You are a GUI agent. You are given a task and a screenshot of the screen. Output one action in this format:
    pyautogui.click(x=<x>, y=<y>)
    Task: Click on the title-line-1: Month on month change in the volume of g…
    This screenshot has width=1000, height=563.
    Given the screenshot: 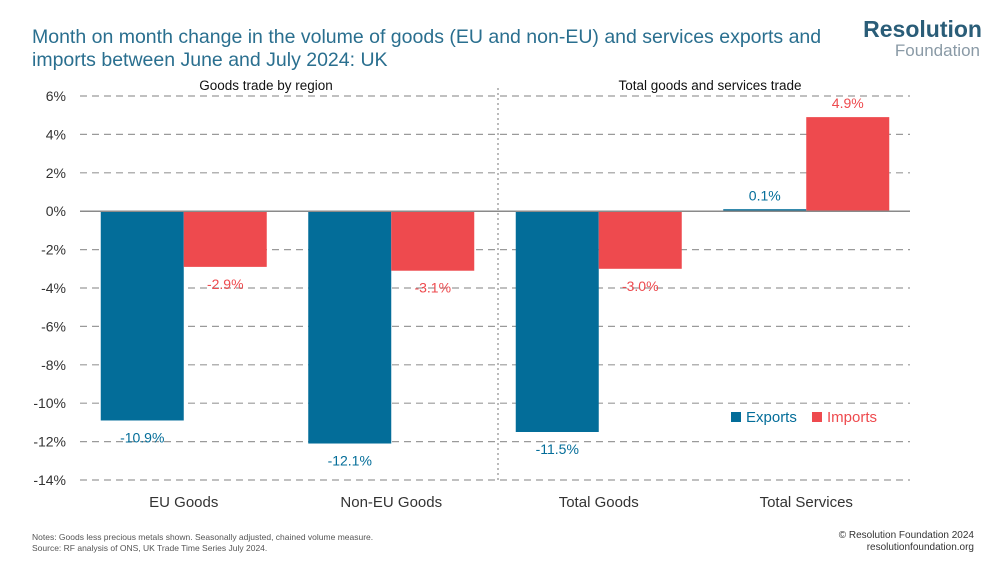 What is the action you would take?
    pyautogui.click(x=427, y=37)
    